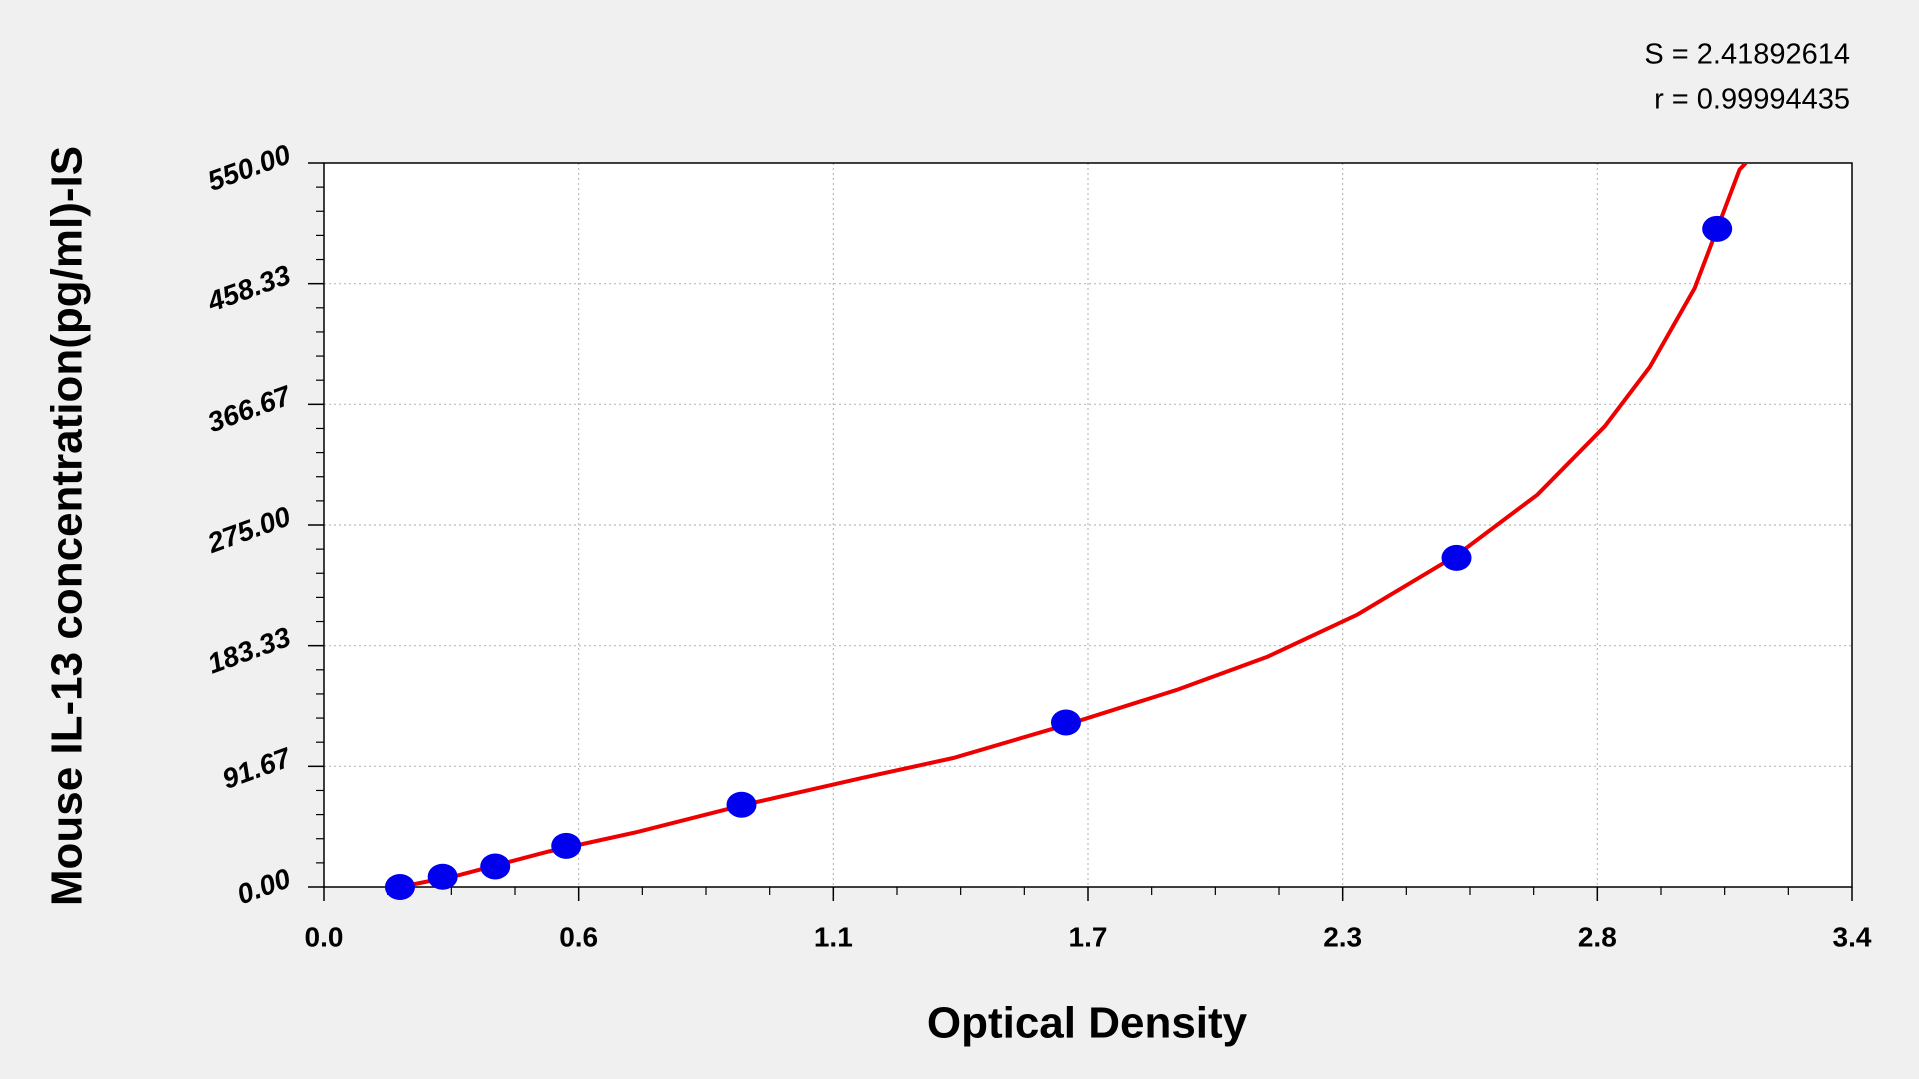  What do you see at coordinates (249, 288) in the screenshot?
I see `y-tick-label: 458.33` at bounding box center [249, 288].